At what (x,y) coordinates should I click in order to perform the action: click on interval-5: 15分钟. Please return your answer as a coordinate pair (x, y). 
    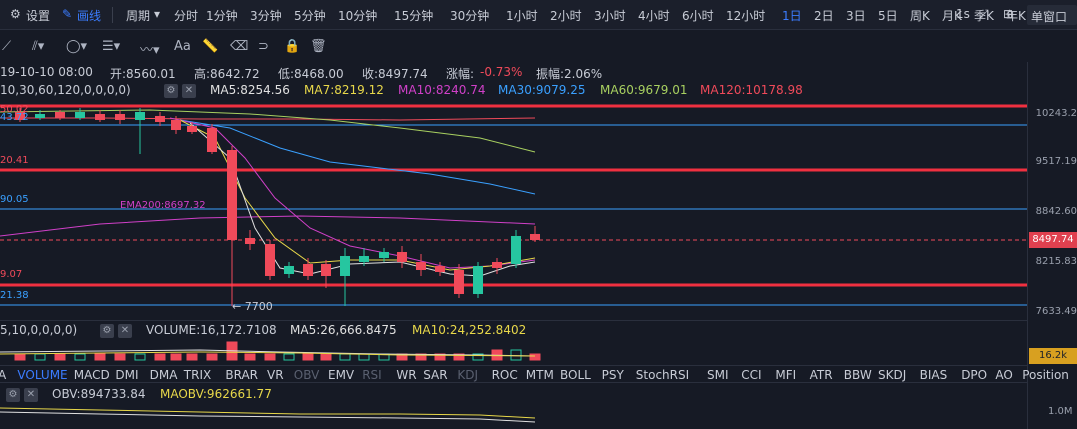
    Looking at the image, I should click on (414, 16).